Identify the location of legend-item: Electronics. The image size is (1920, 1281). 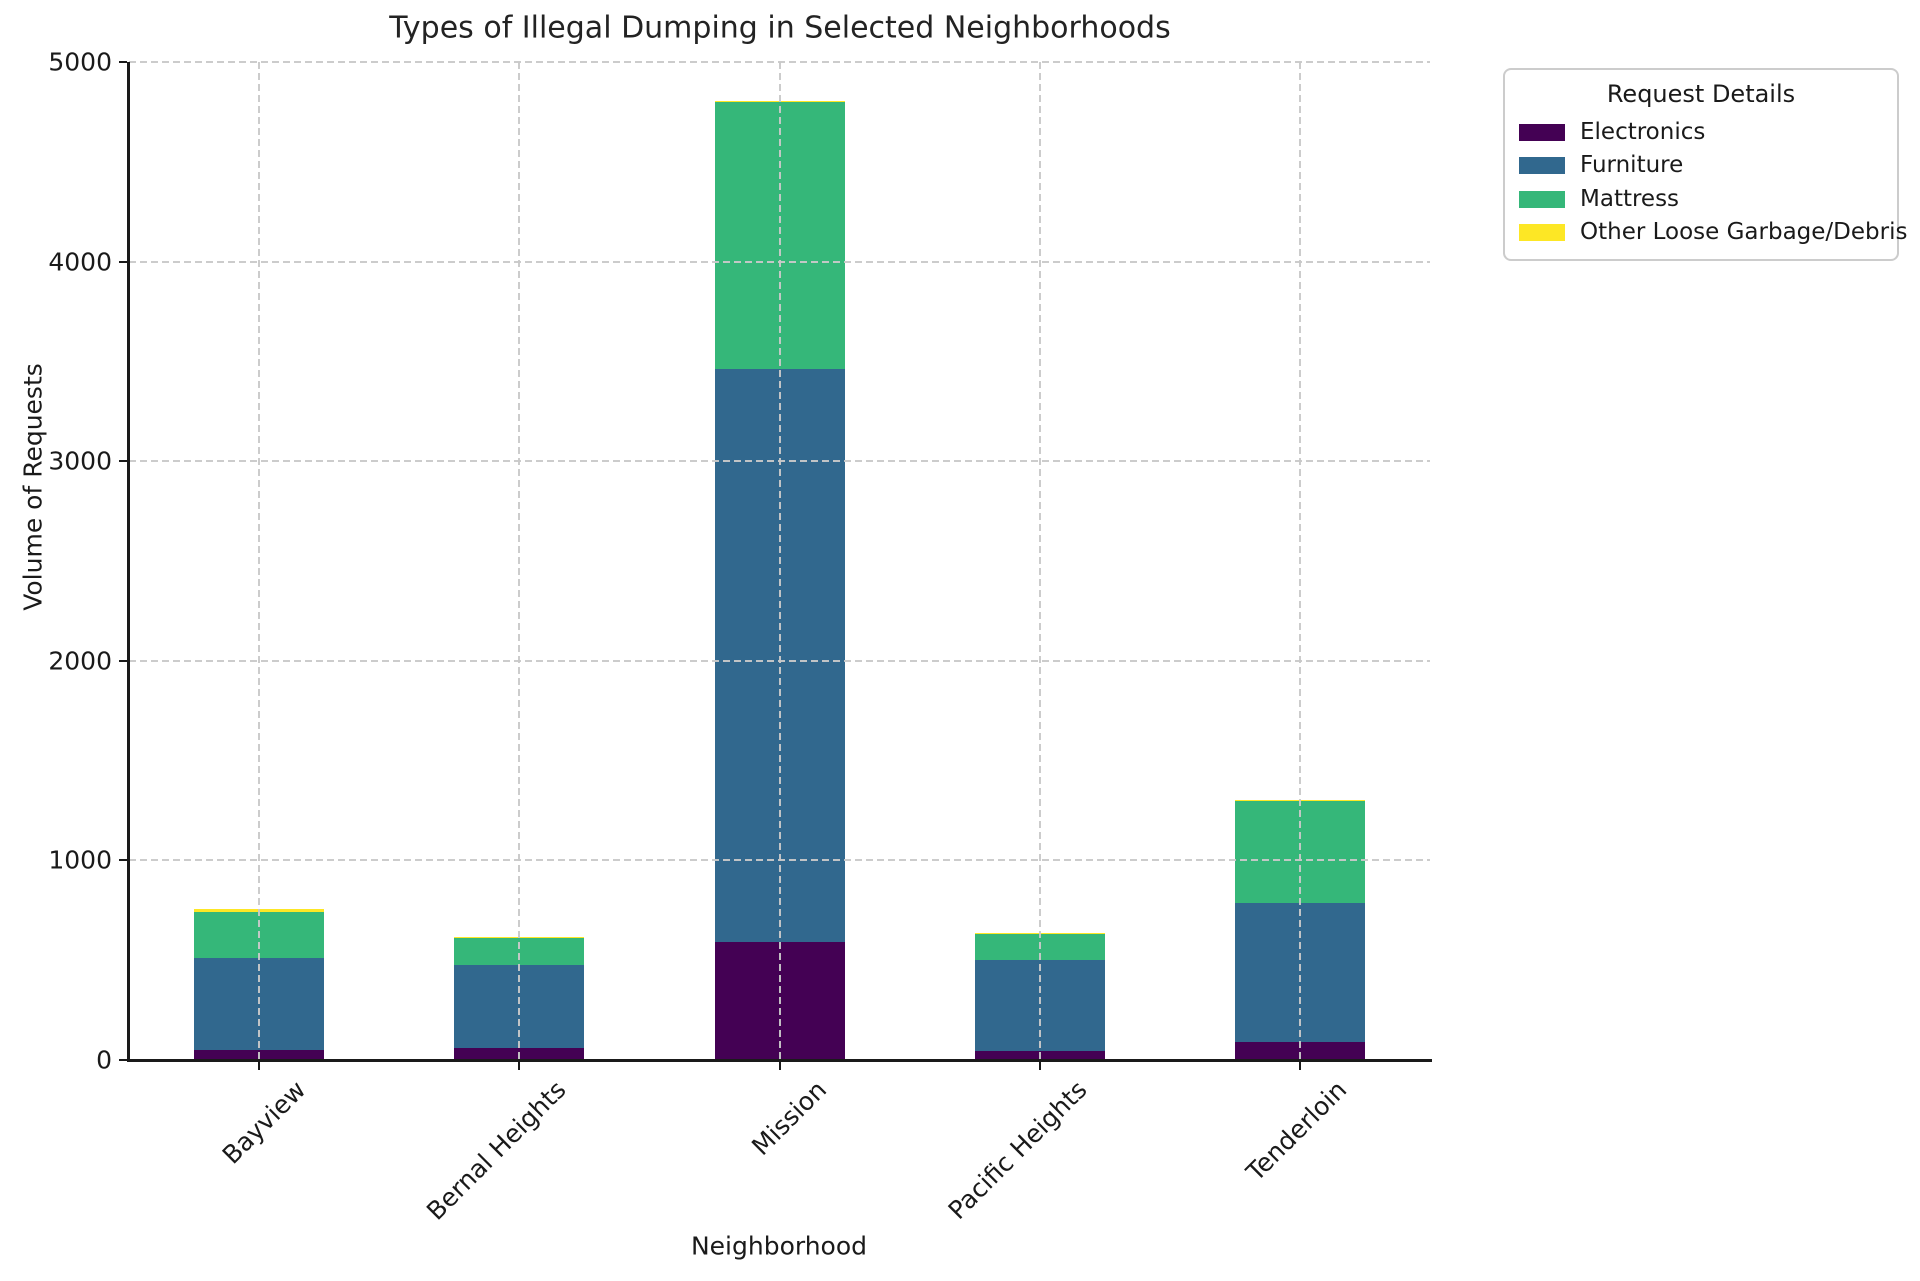
(1701, 132).